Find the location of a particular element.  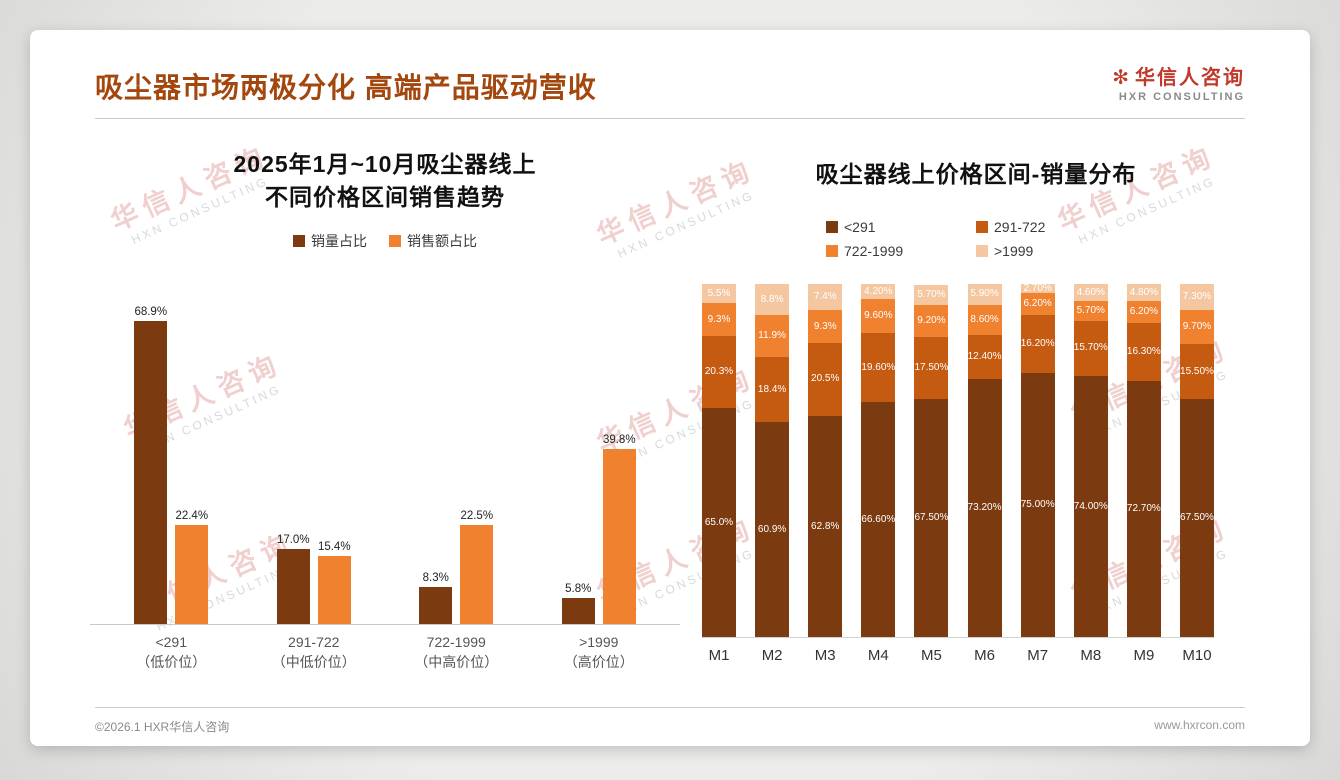

bar-segment: 9.70% is located at coordinates (1196, 327).